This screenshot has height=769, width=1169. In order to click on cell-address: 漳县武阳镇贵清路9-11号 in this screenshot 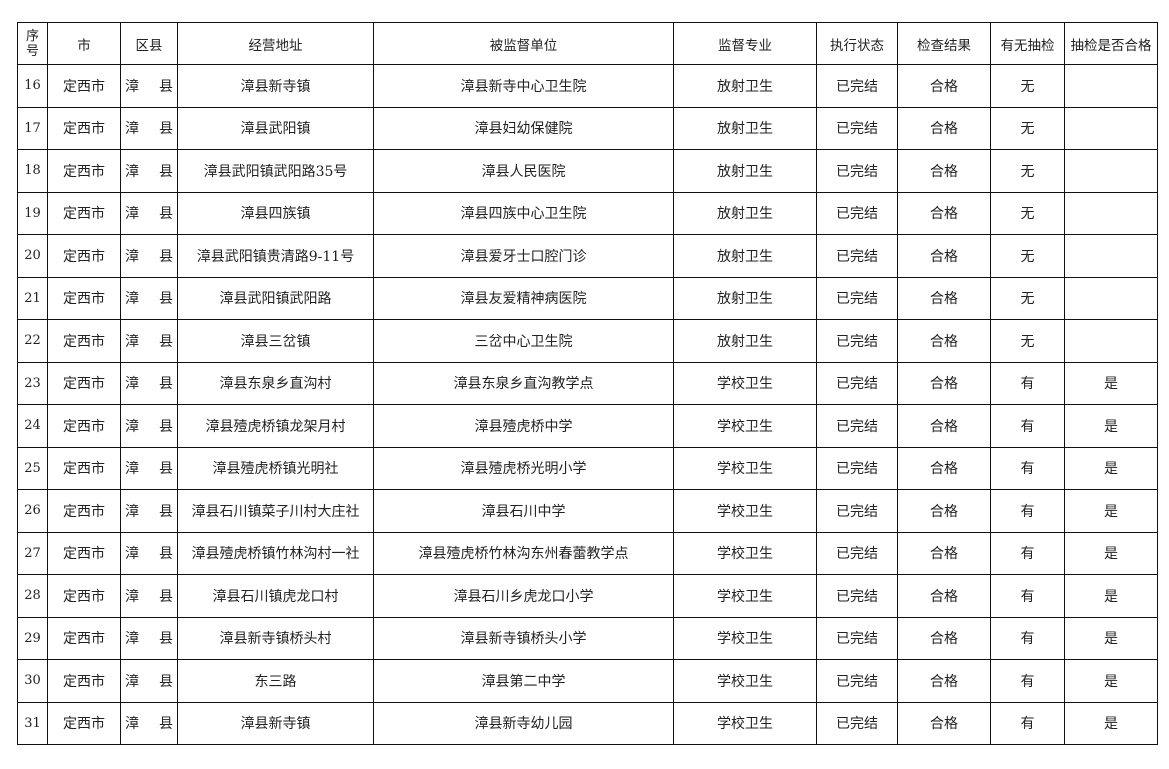, I will do `click(275, 256)`.